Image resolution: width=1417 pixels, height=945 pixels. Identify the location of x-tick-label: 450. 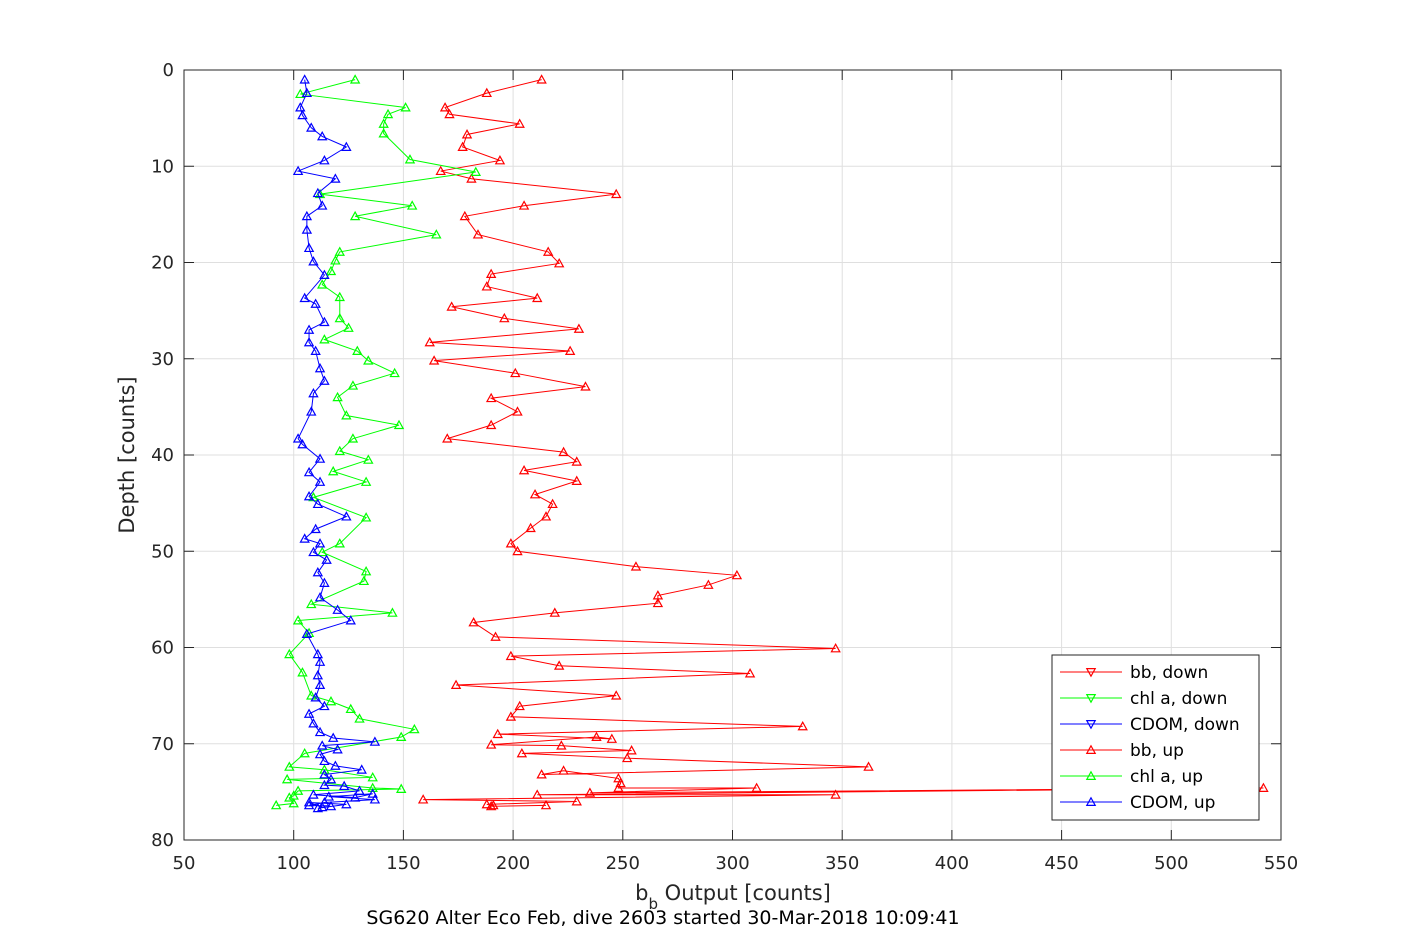
(1061, 863).